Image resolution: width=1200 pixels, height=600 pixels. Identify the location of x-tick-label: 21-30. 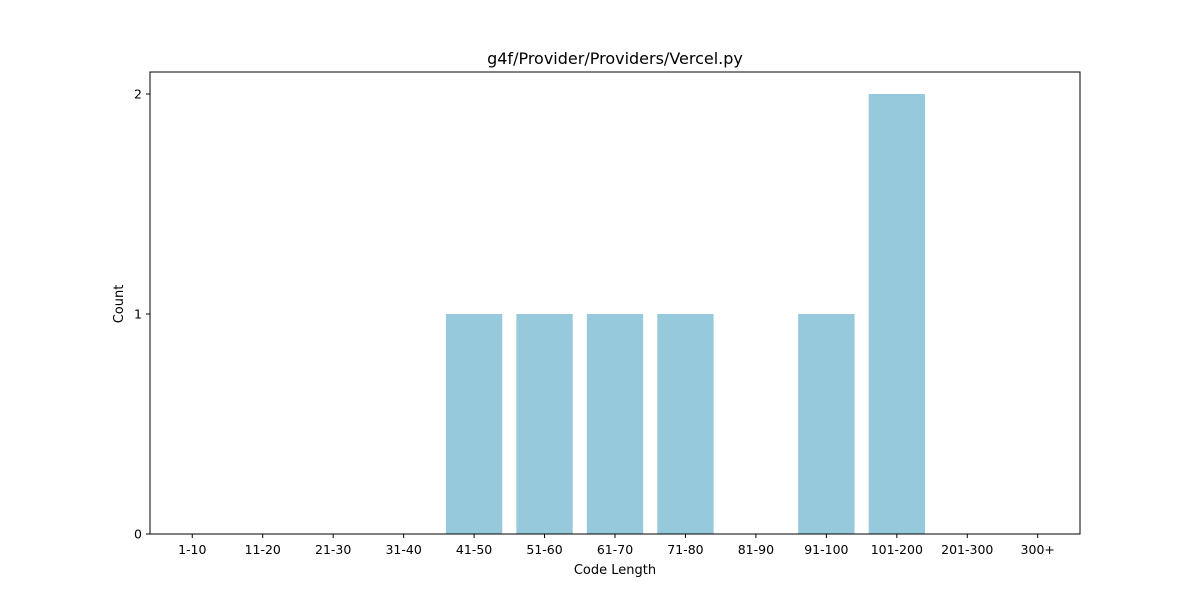
(333, 549).